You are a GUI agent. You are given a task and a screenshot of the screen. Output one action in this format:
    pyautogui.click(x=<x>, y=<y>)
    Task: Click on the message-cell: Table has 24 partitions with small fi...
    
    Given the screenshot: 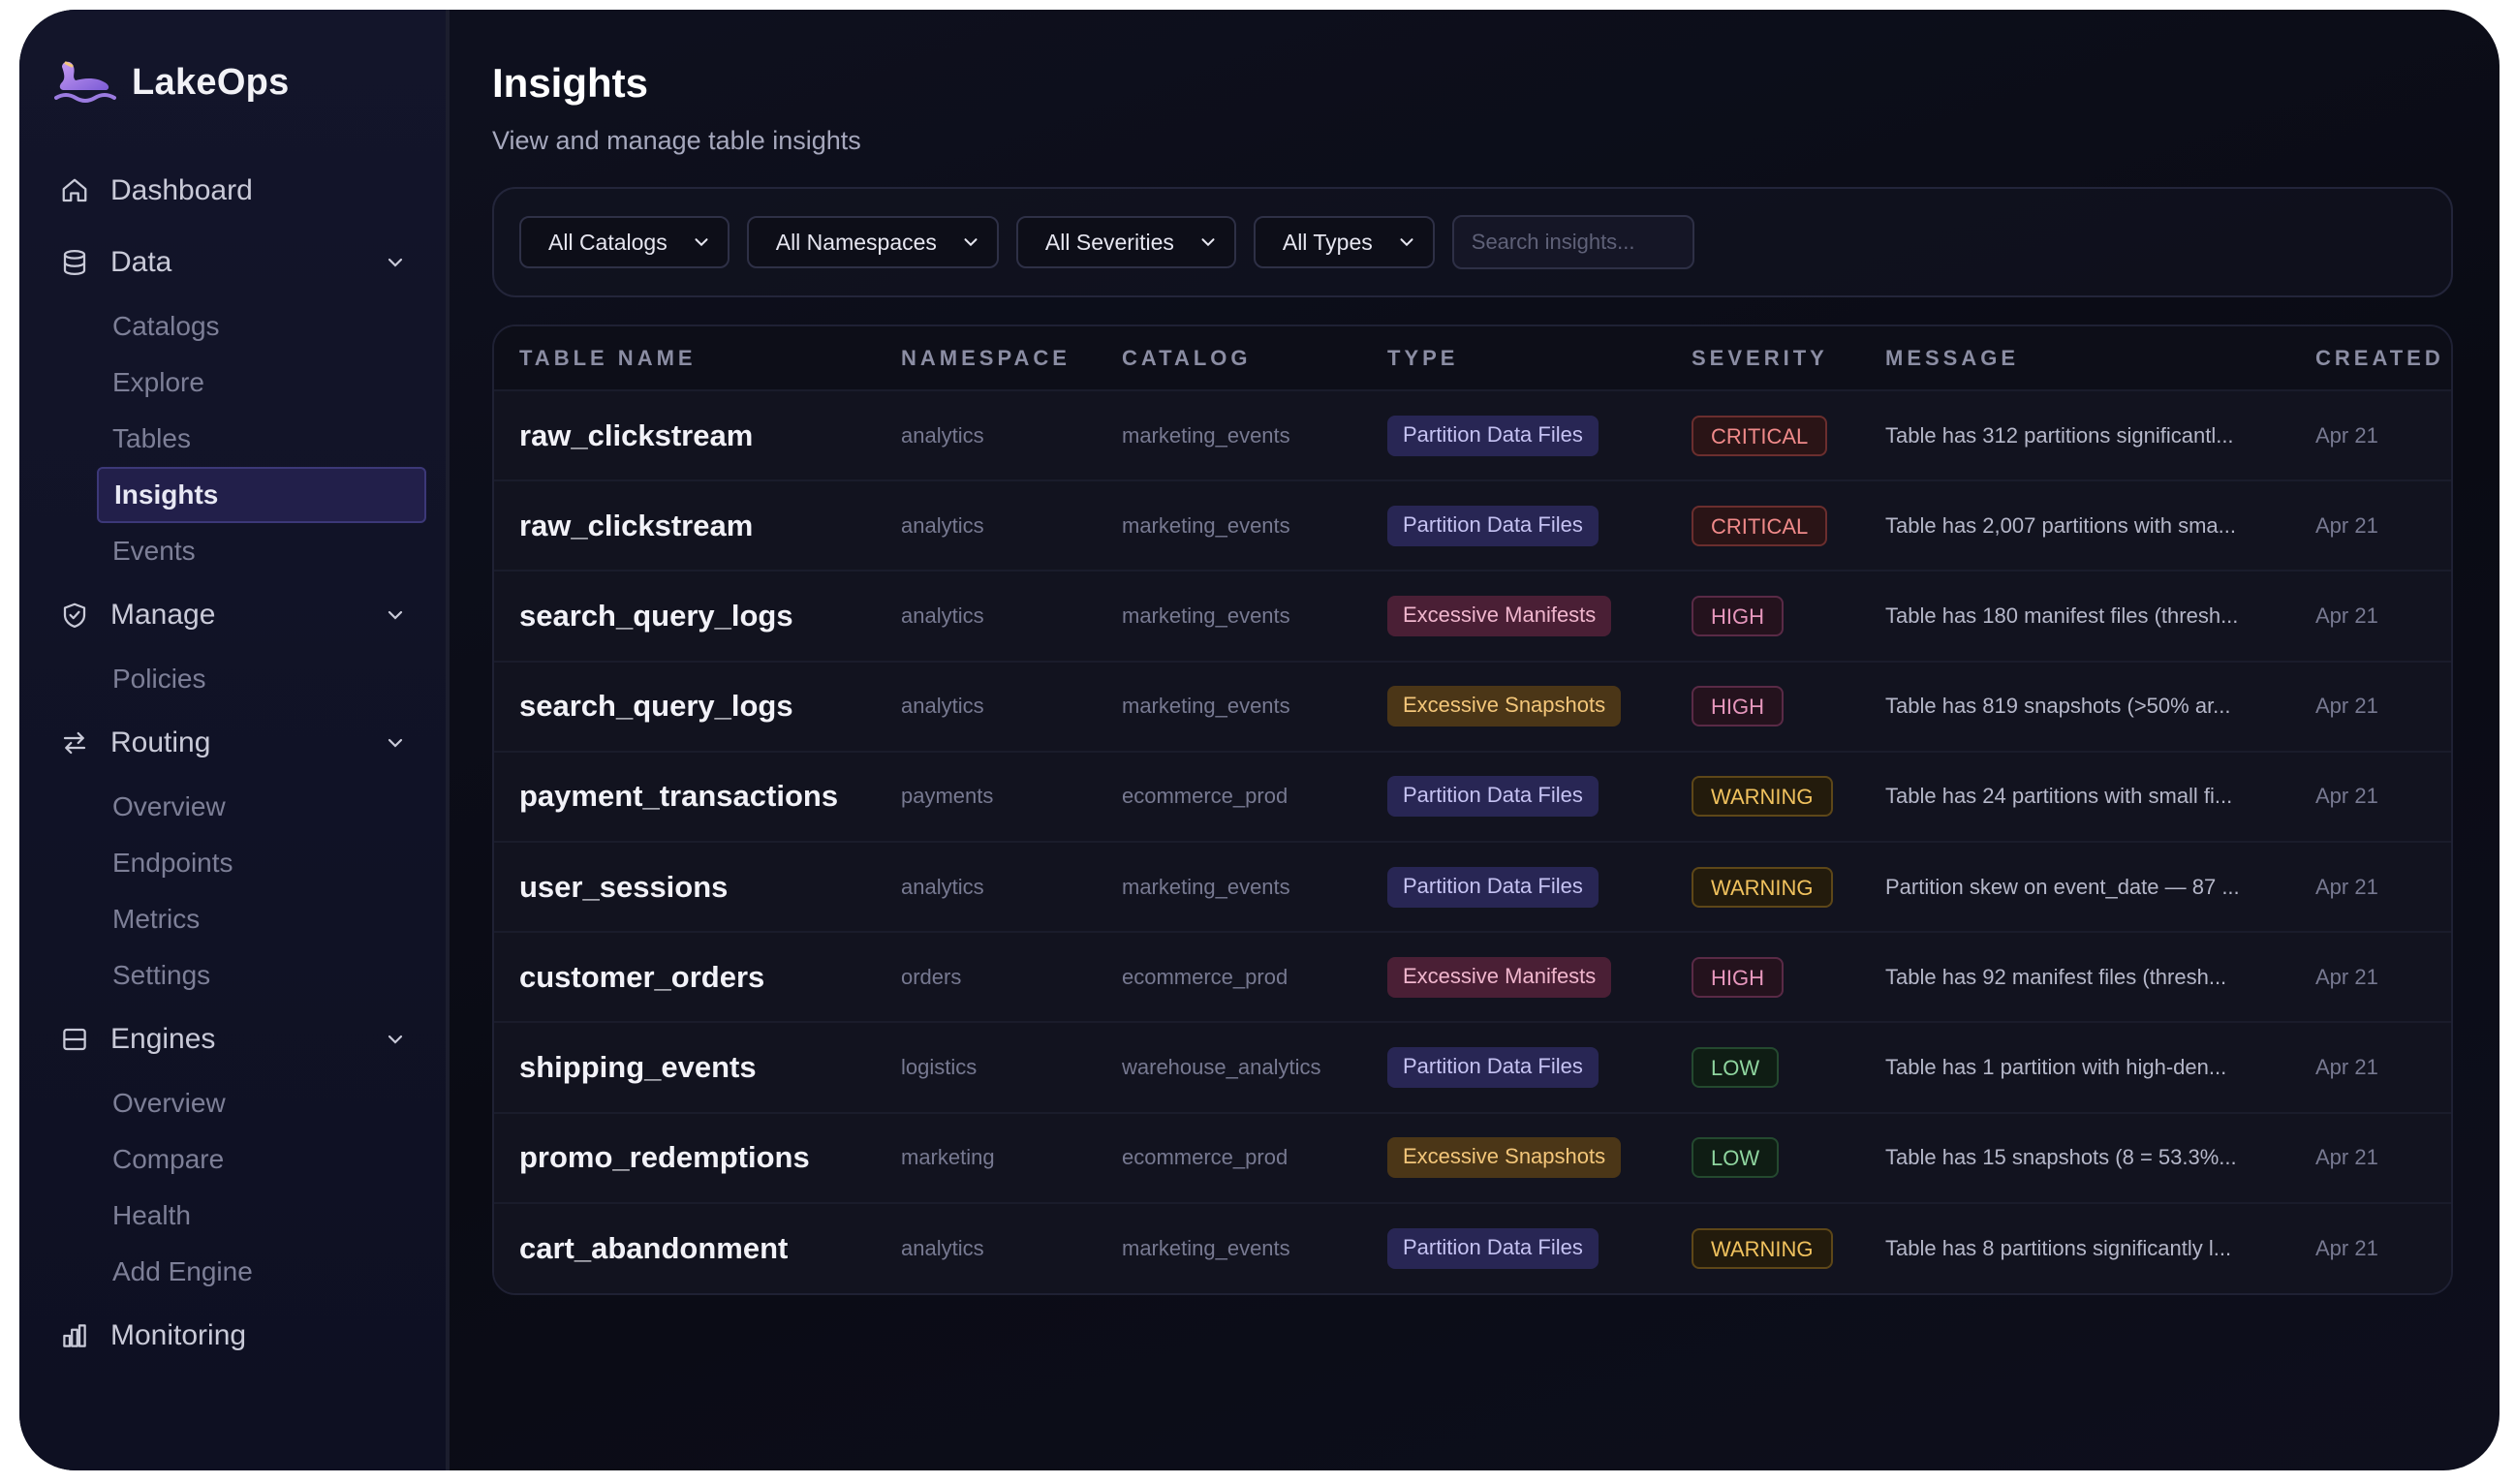 What is the action you would take?
    pyautogui.click(x=2059, y=796)
    